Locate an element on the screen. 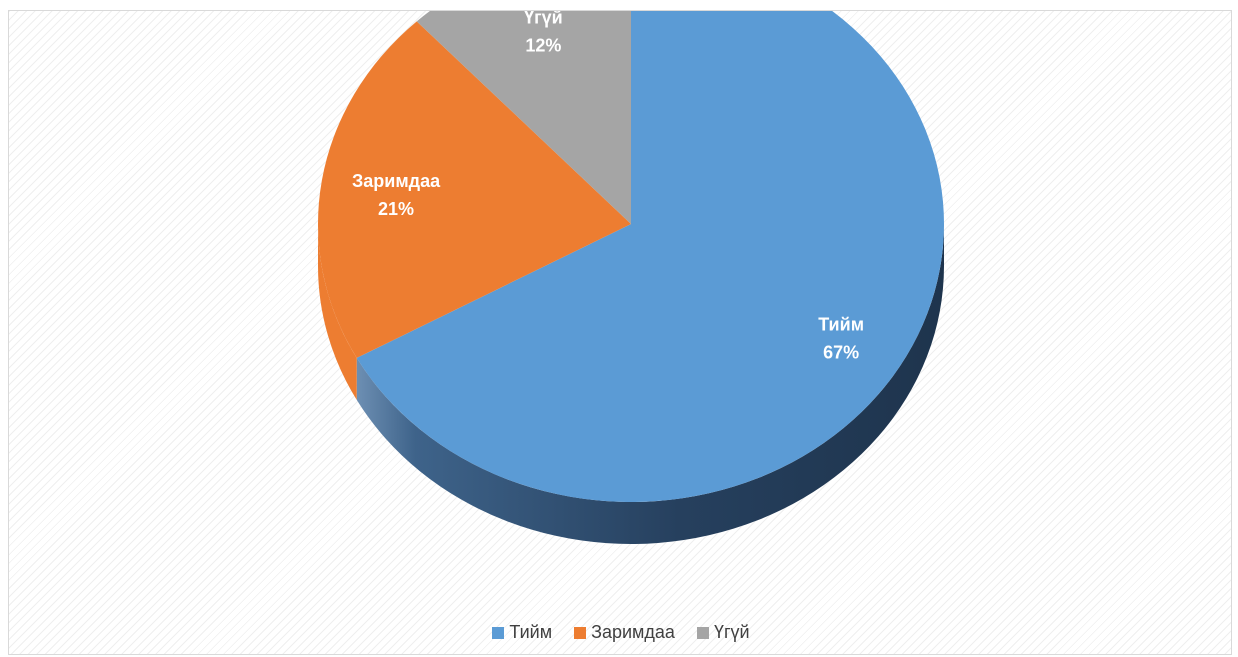  data-label-category: Заримдаа is located at coordinates (396, 181).